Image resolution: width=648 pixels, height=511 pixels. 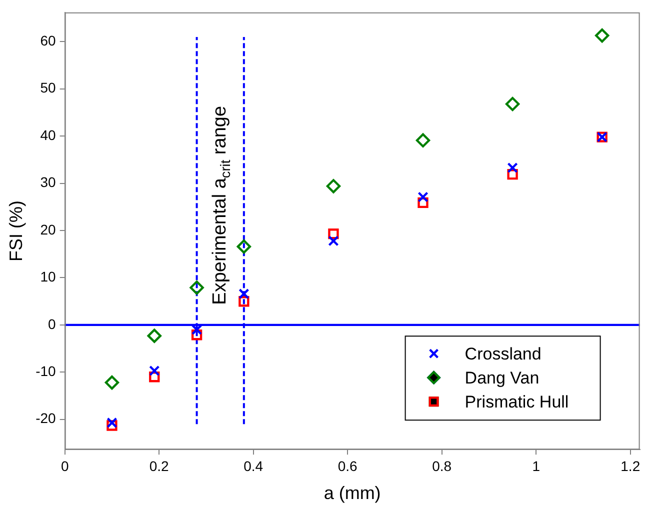 What do you see at coordinates (348, 466) in the screenshot?
I see `x-tick-label: 0.6` at bounding box center [348, 466].